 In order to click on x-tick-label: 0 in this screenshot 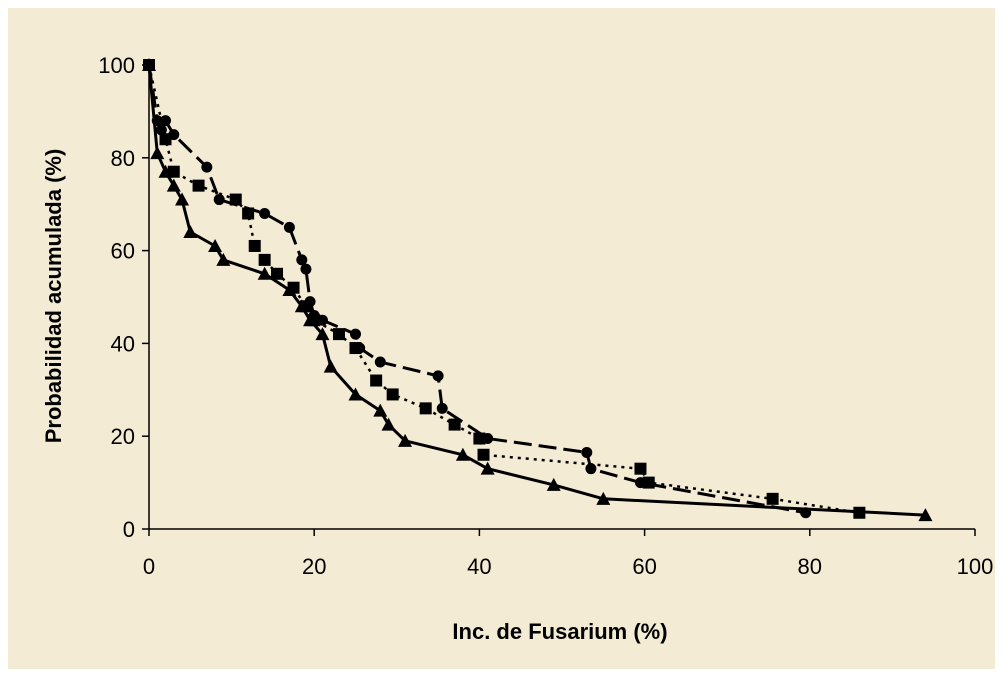, I will do `click(149, 566)`.